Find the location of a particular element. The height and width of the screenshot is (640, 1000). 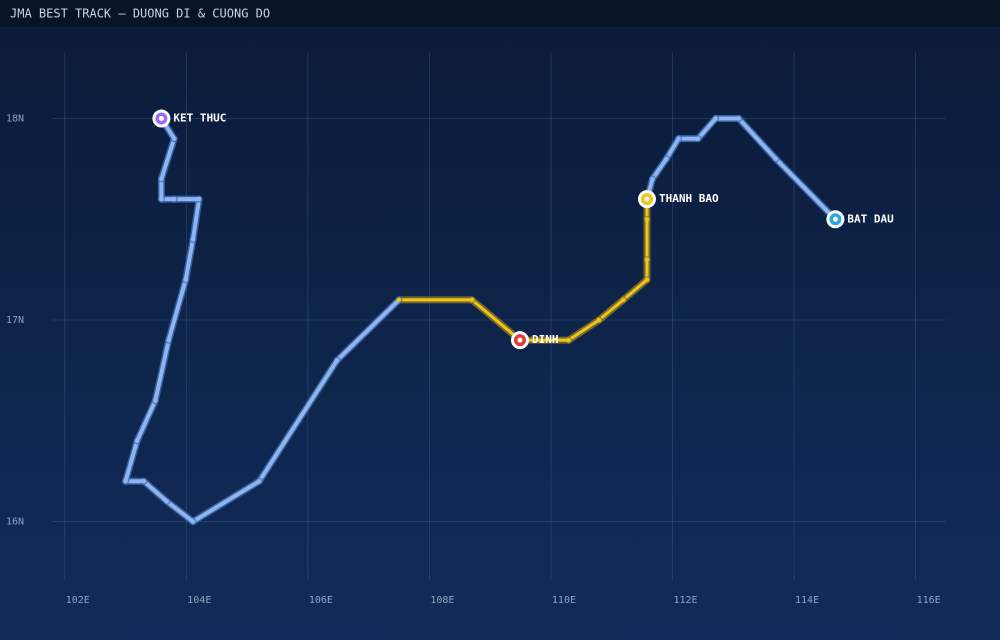

x-tick-label: 104E is located at coordinates (199, 600).